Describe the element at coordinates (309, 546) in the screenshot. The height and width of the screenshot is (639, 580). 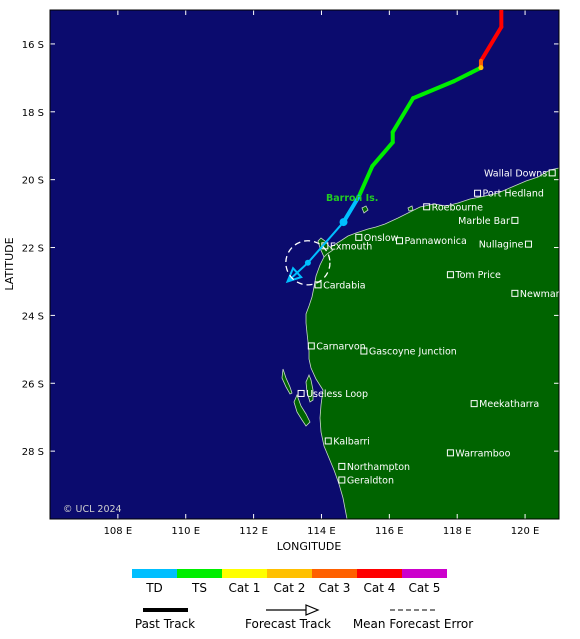
I see `x-axis-title: LONGITUDE` at that location.